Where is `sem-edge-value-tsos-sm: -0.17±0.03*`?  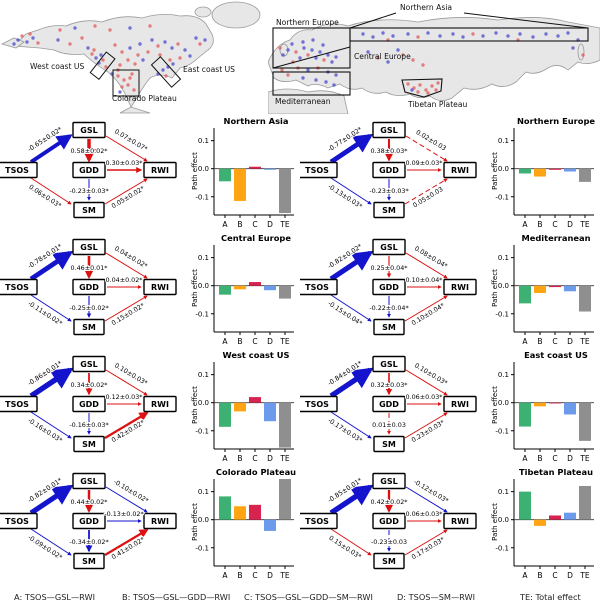
sem-edge-value-tsos-sm: -0.17±0.03* is located at coordinates (344, 430).